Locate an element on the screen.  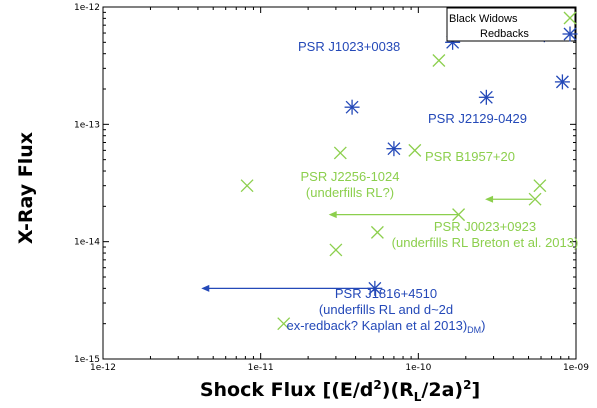
annotation-label: PSR J2256-1024 (underfills RL?) is located at coordinates (349, 184).